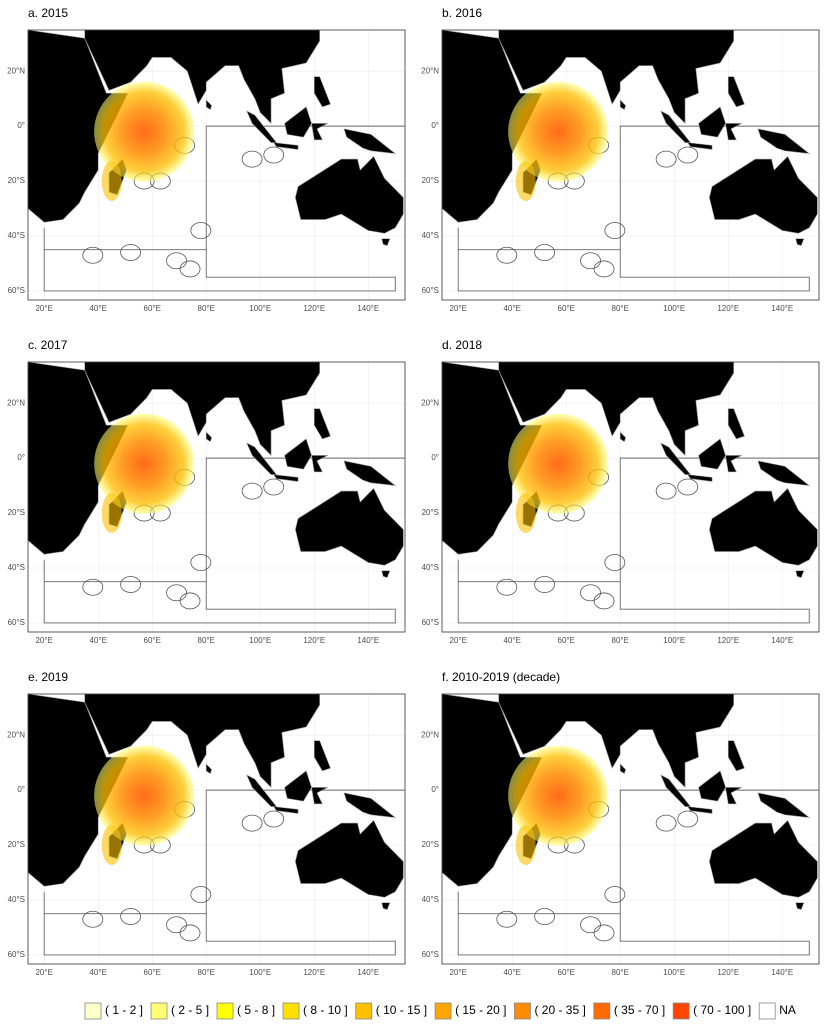  What do you see at coordinates (325, 1010) in the screenshot?
I see `legend-label: ( 8 - 10 ]` at bounding box center [325, 1010].